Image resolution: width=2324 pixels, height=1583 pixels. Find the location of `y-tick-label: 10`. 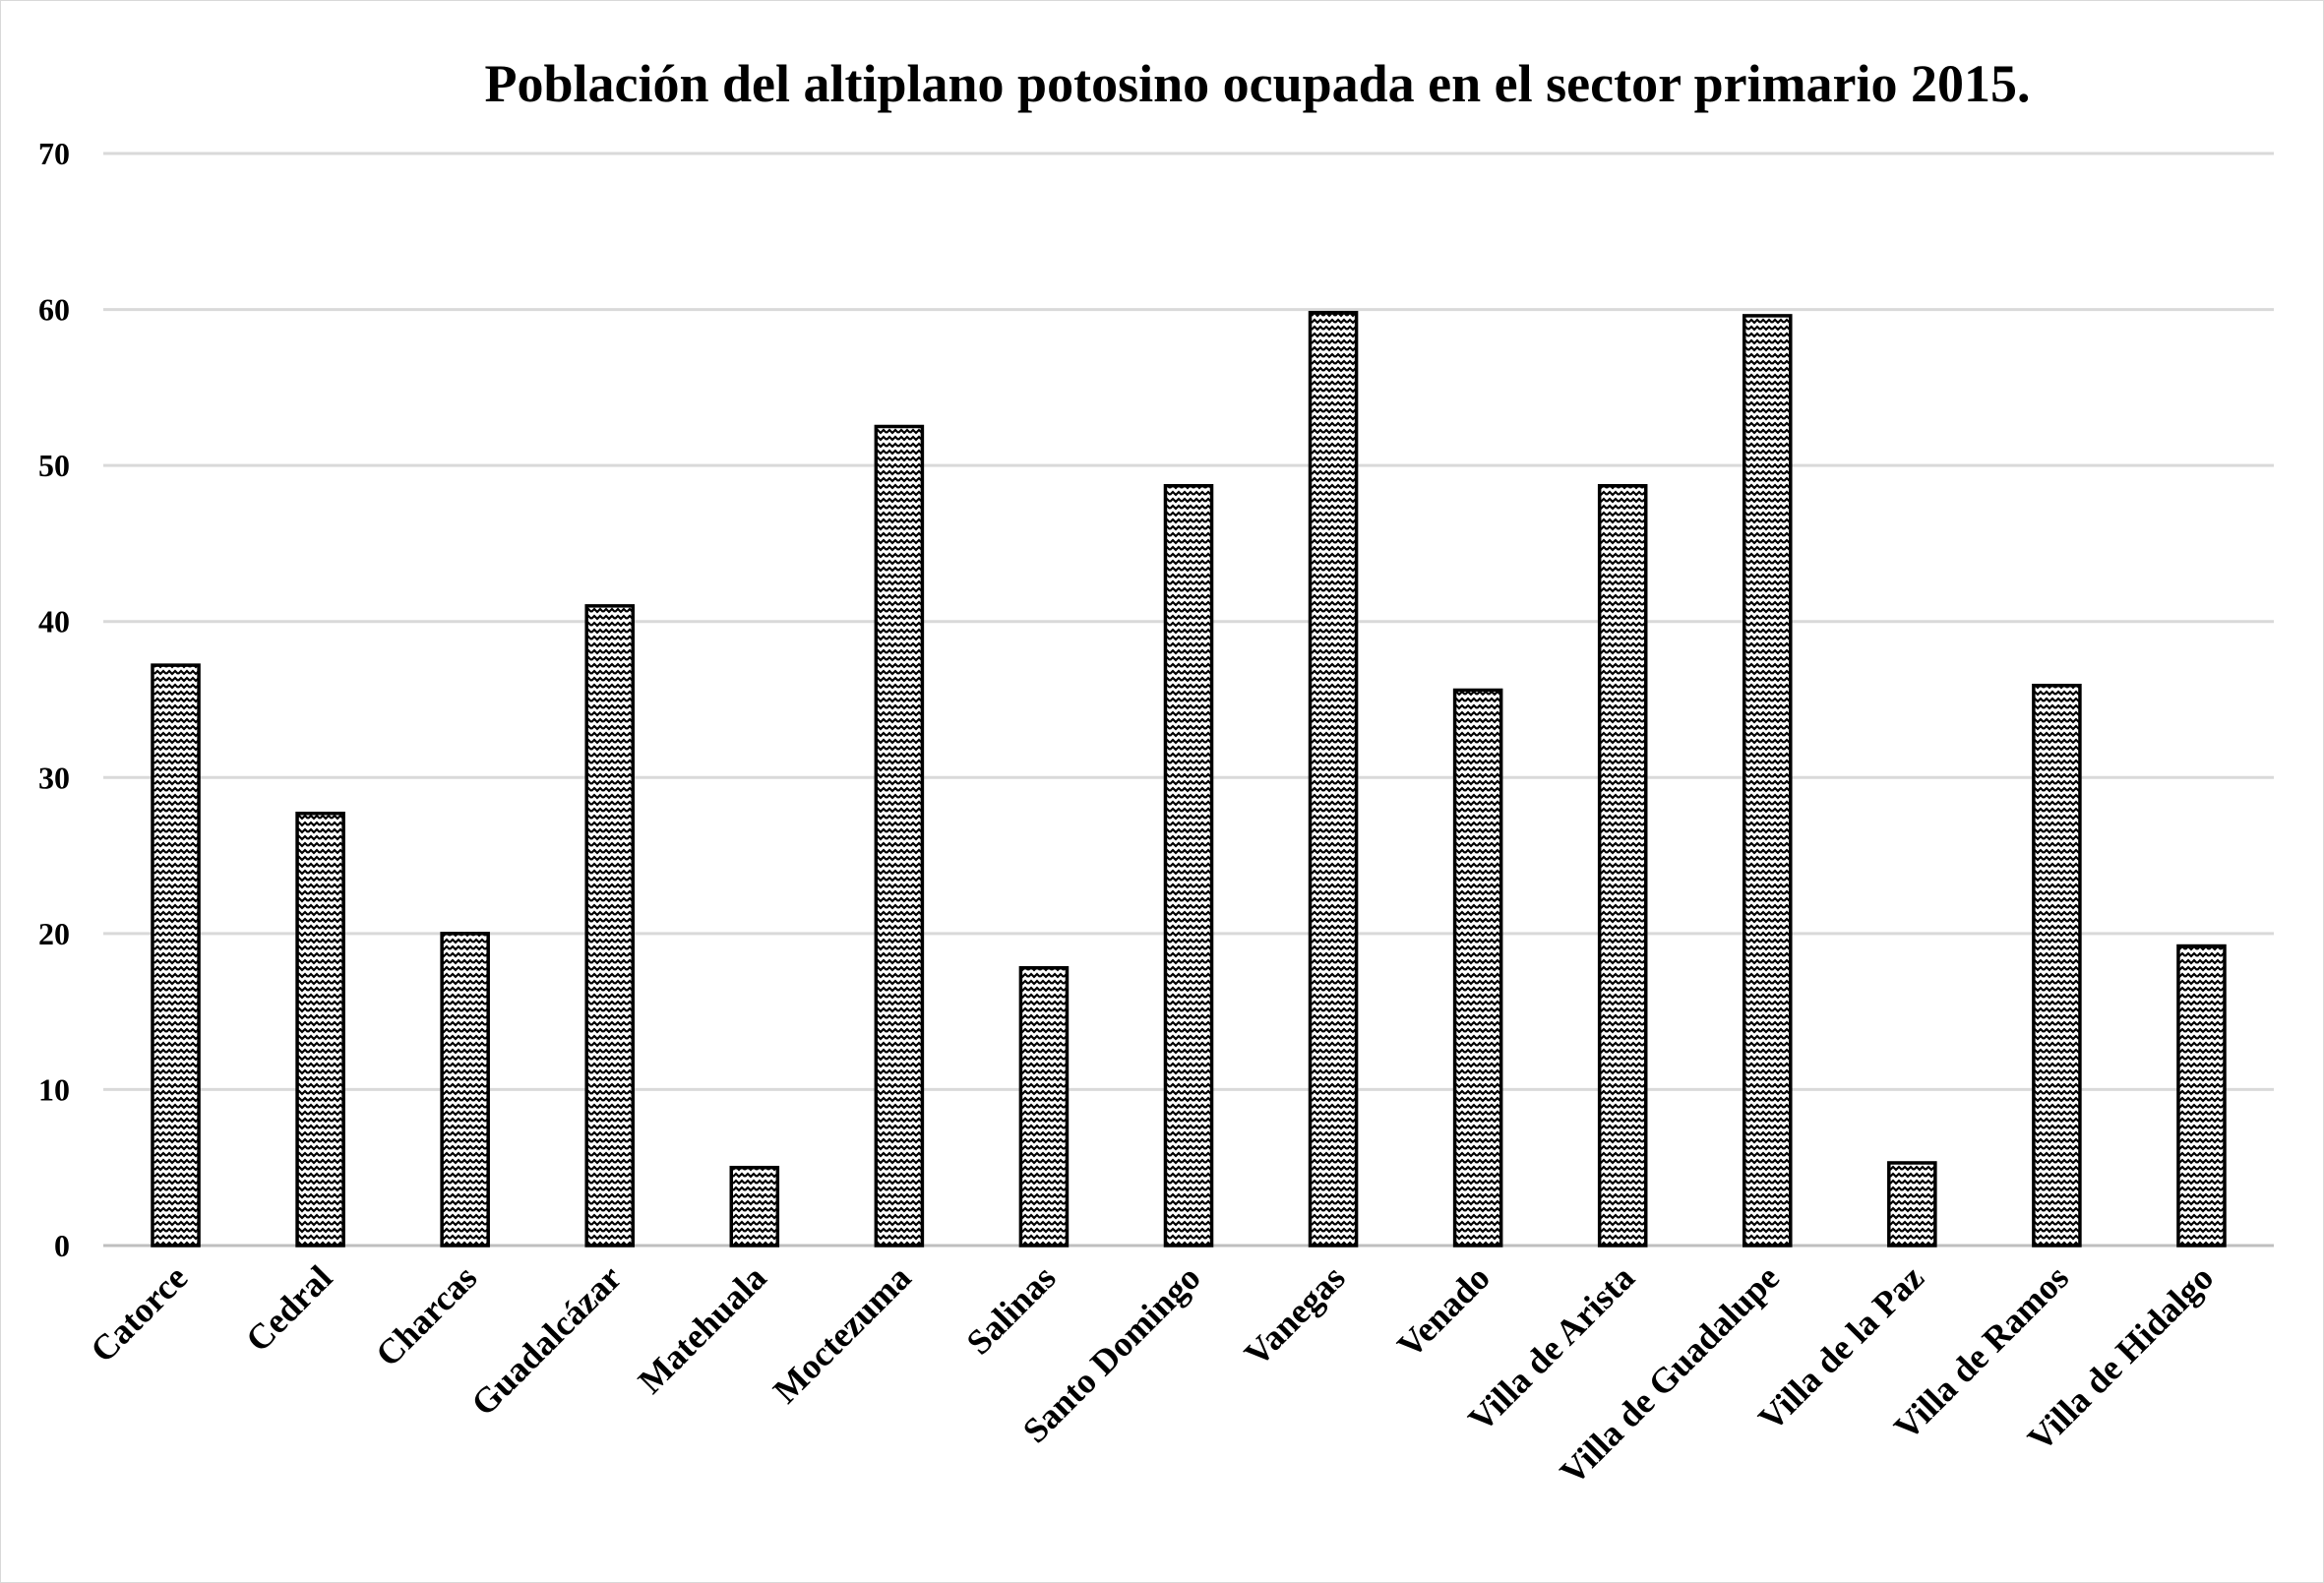

y-tick-label: 10 is located at coordinates (54, 1089).